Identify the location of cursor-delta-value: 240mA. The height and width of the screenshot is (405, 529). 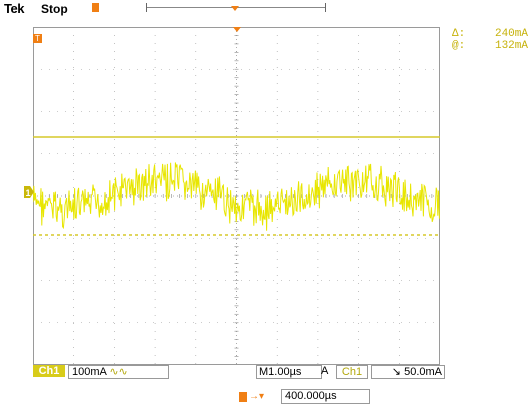
(511, 34).